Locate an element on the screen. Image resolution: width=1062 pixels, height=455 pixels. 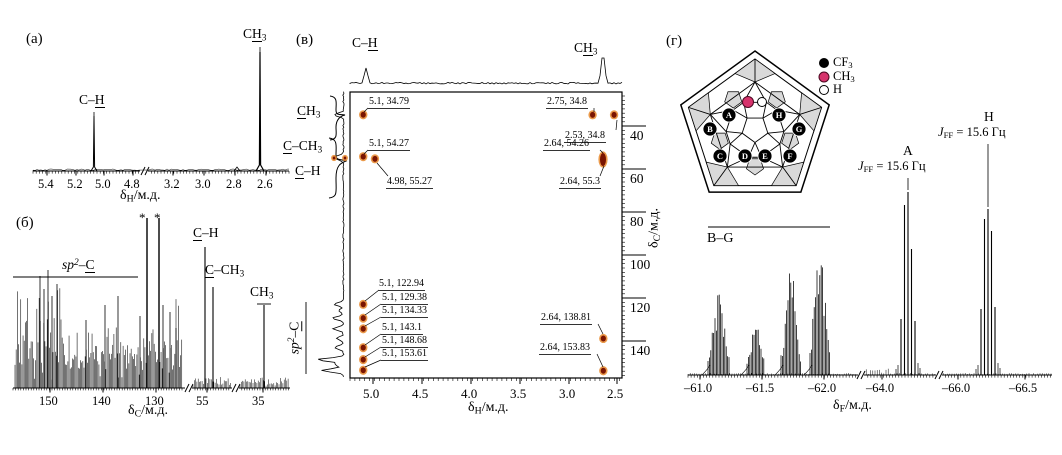
cage-site-letter: B is located at coordinates (710, 129).